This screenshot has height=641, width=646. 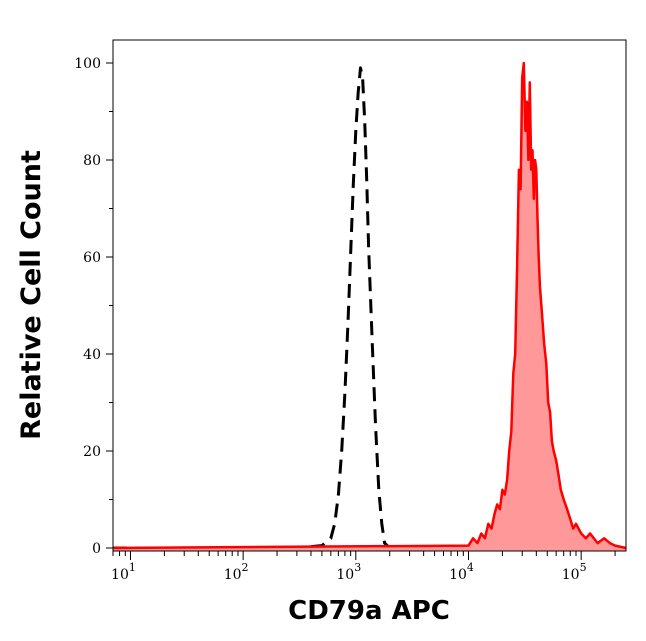 What do you see at coordinates (348, 572) in the screenshot?
I see `x-tick-label: 10³` at bounding box center [348, 572].